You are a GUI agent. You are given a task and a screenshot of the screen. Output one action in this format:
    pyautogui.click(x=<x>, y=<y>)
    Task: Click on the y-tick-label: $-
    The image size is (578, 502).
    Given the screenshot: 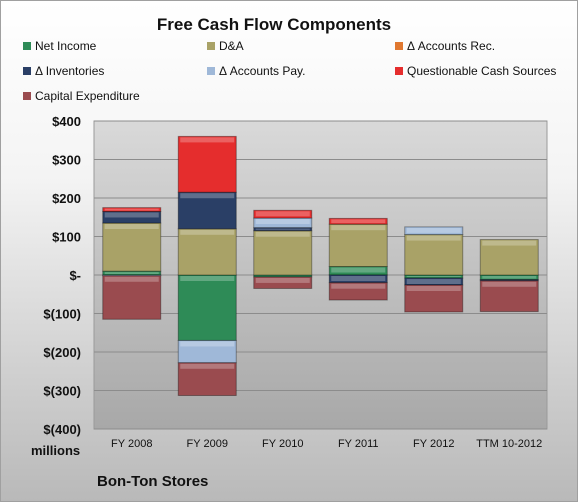 What is the action you would take?
    pyautogui.click(x=75, y=275)
    